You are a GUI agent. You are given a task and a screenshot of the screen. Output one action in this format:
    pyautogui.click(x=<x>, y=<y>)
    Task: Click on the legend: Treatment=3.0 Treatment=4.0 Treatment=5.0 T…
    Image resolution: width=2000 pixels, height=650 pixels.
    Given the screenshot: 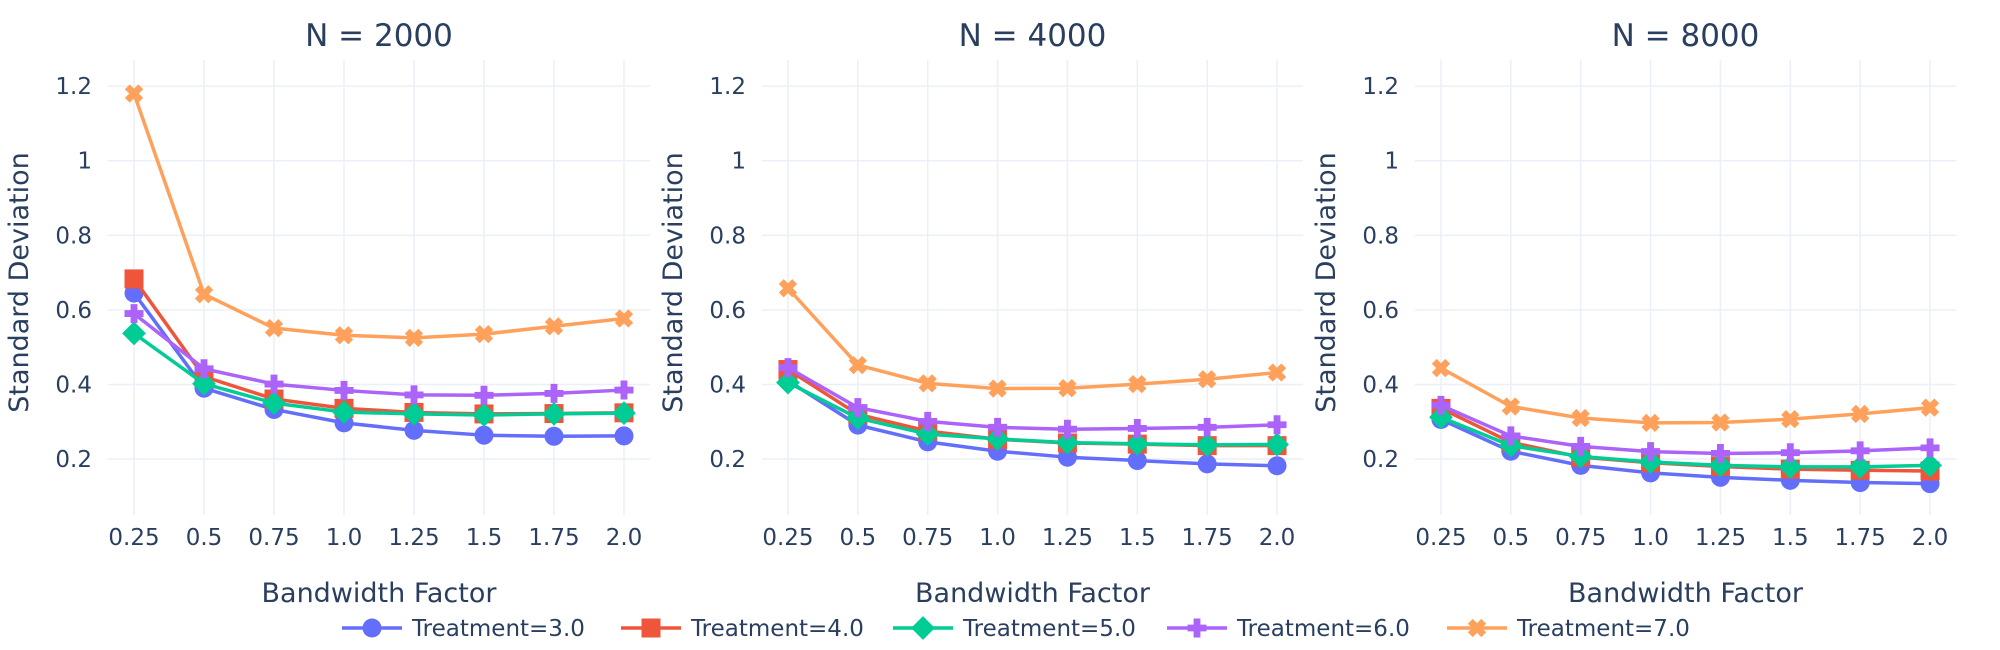 What is the action you would take?
    pyautogui.click(x=1016, y=628)
    